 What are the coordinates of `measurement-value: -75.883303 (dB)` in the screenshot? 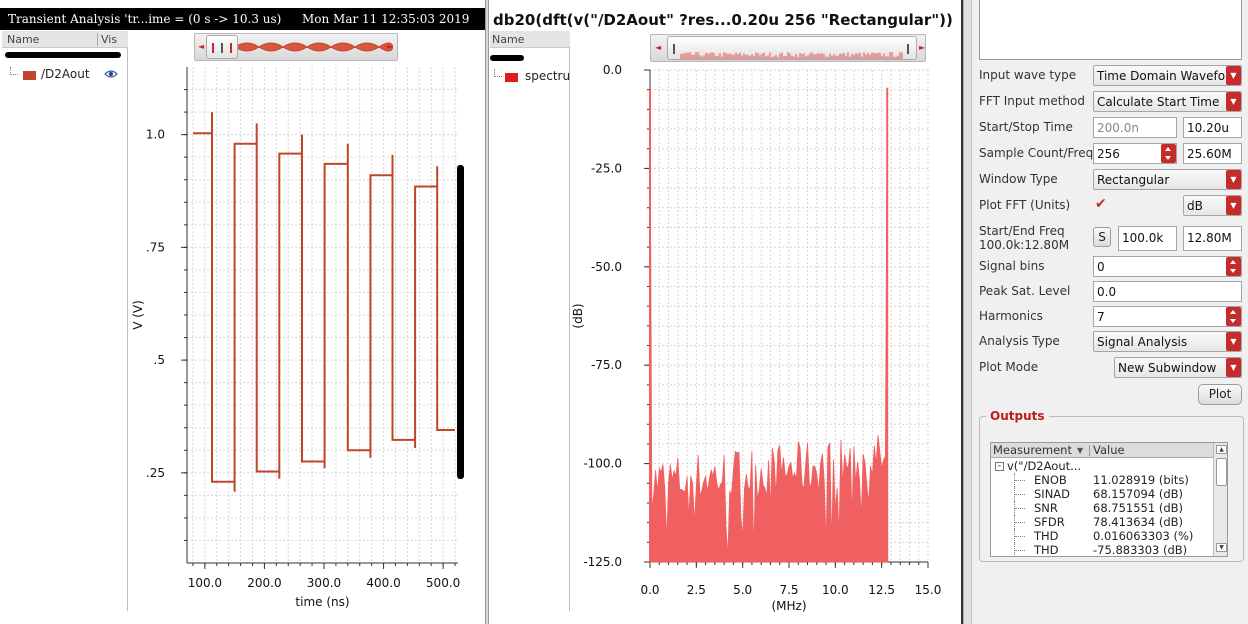 It's located at (1140, 550).